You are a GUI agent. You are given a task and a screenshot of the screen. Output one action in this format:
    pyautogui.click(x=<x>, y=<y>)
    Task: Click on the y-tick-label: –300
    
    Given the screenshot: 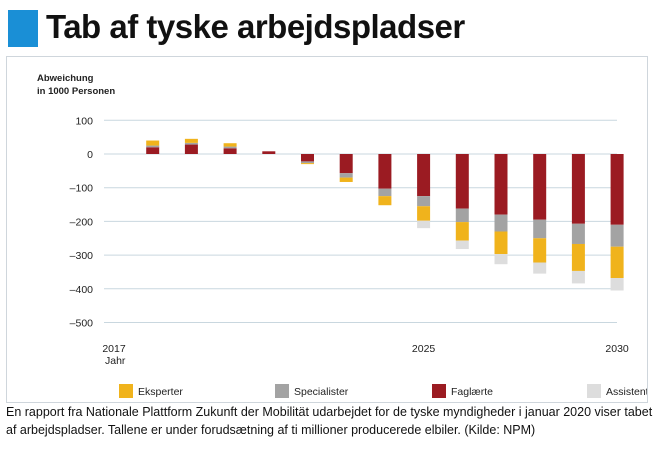 What is the action you would take?
    pyautogui.click(x=82, y=256)
    